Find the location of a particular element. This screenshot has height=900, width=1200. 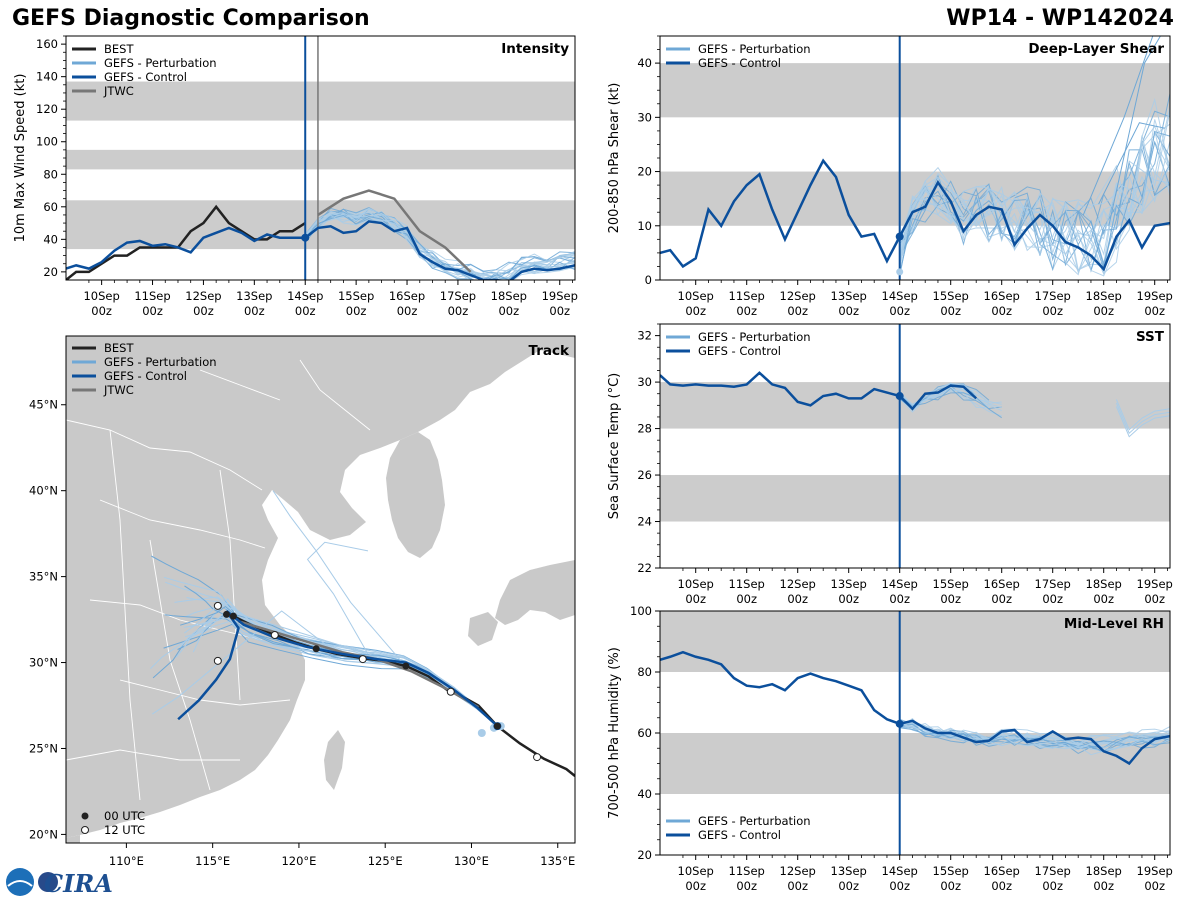

intensity-ytick-label: 60 is located at coordinates (50, 207).